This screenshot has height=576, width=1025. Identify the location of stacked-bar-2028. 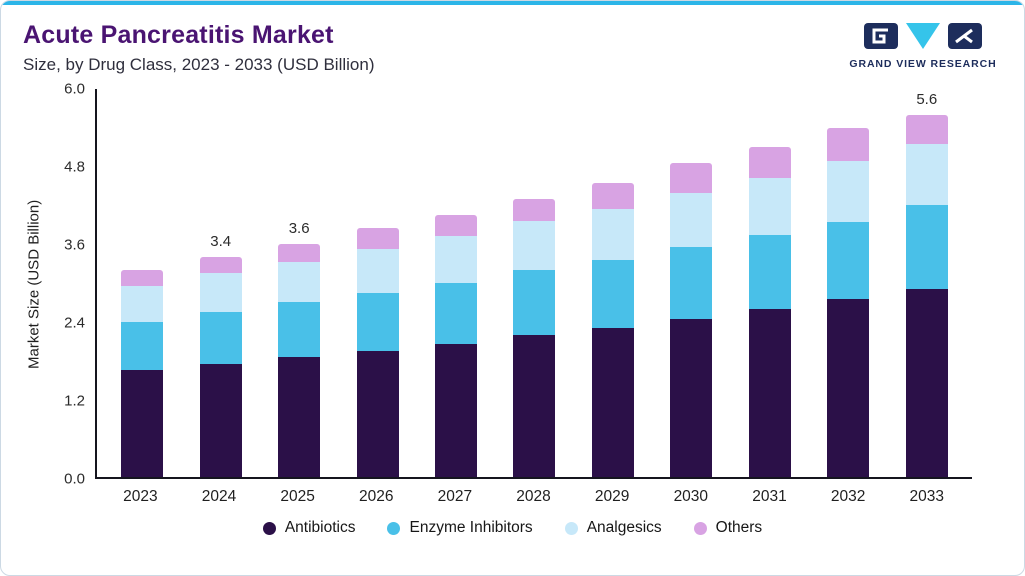
(534, 337).